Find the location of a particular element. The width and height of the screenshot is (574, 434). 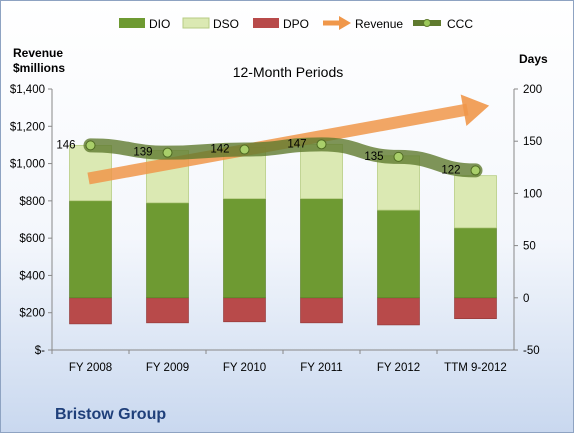

chart-title: 12-Month Periods is located at coordinates (288, 72).